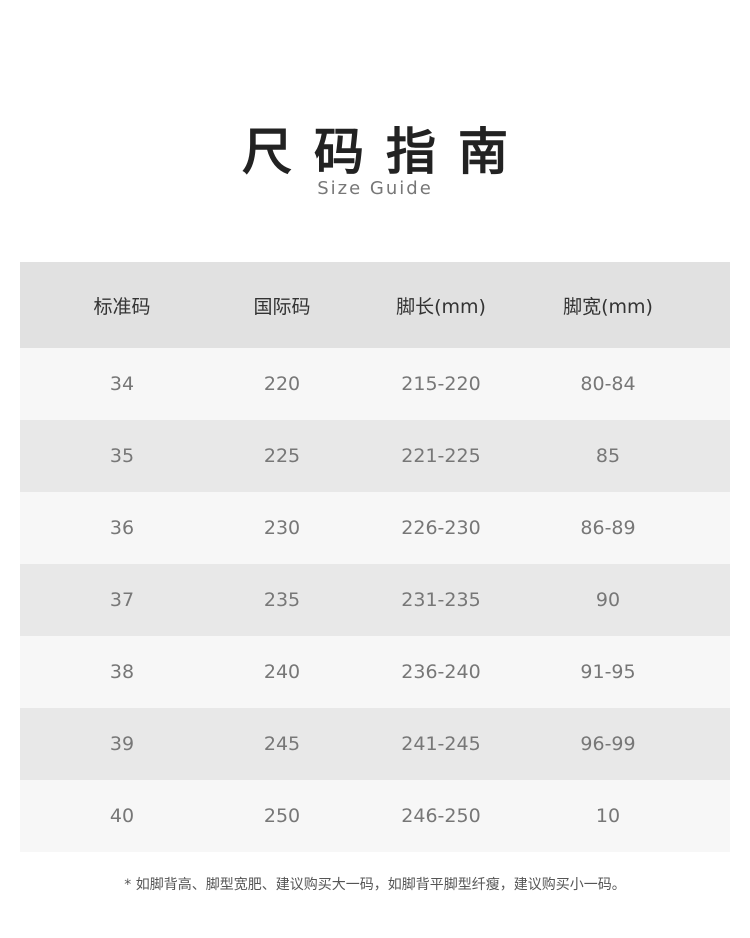 This screenshot has width=750, height=938. What do you see at coordinates (375, 305) in the screenshot?
I see `table-header: 标准码 国际码 脚长(mm) 脚宽(mm)` at bounding box center [375, 305].